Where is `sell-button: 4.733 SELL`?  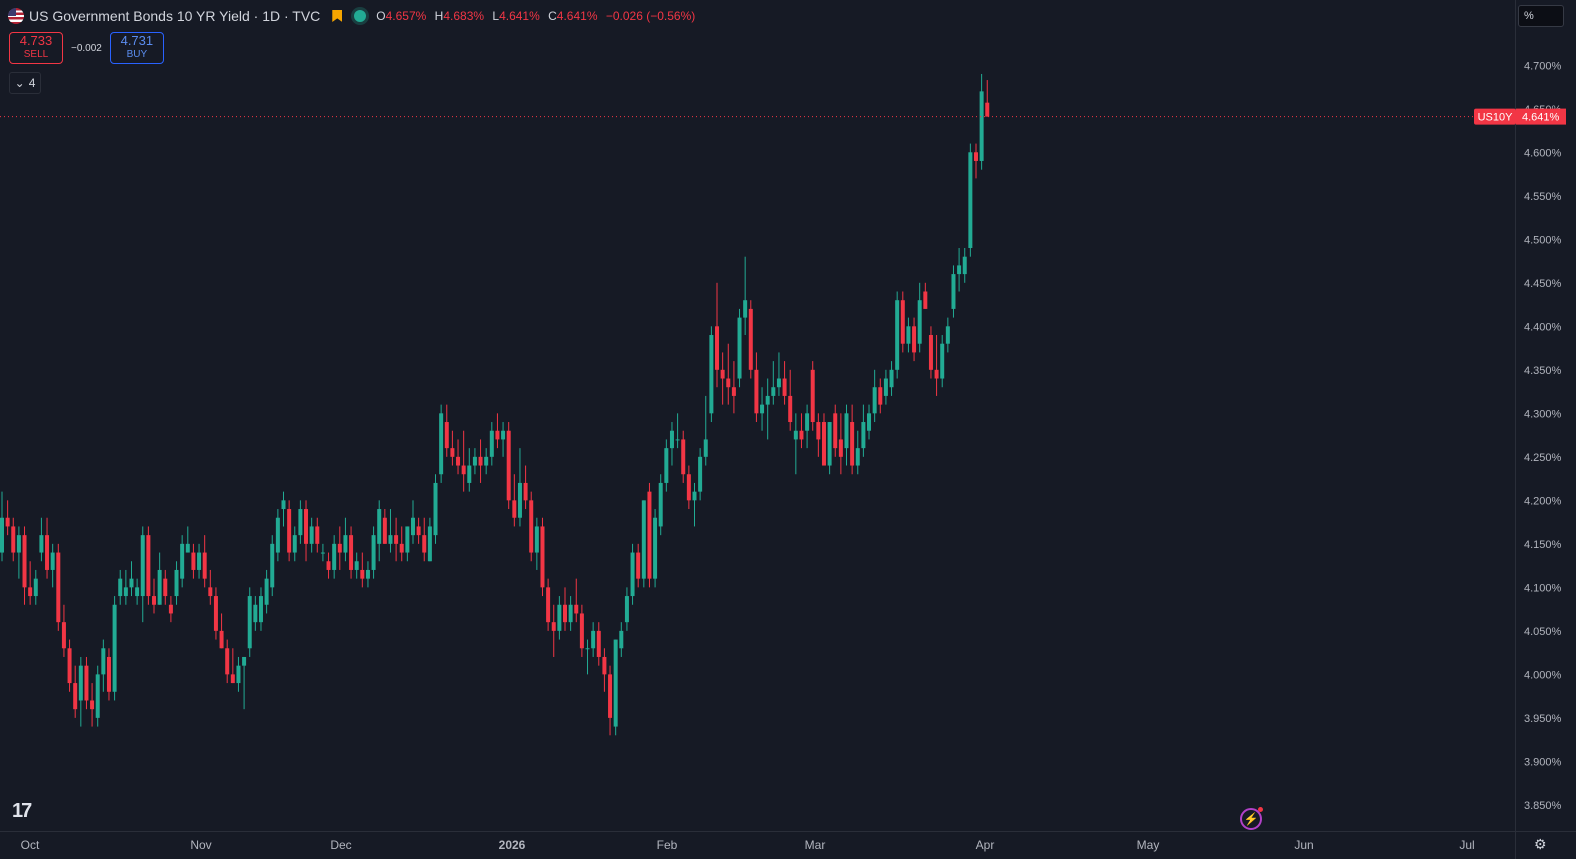
sell-button: 4.733 SELL is located at coordinates (36, 48).